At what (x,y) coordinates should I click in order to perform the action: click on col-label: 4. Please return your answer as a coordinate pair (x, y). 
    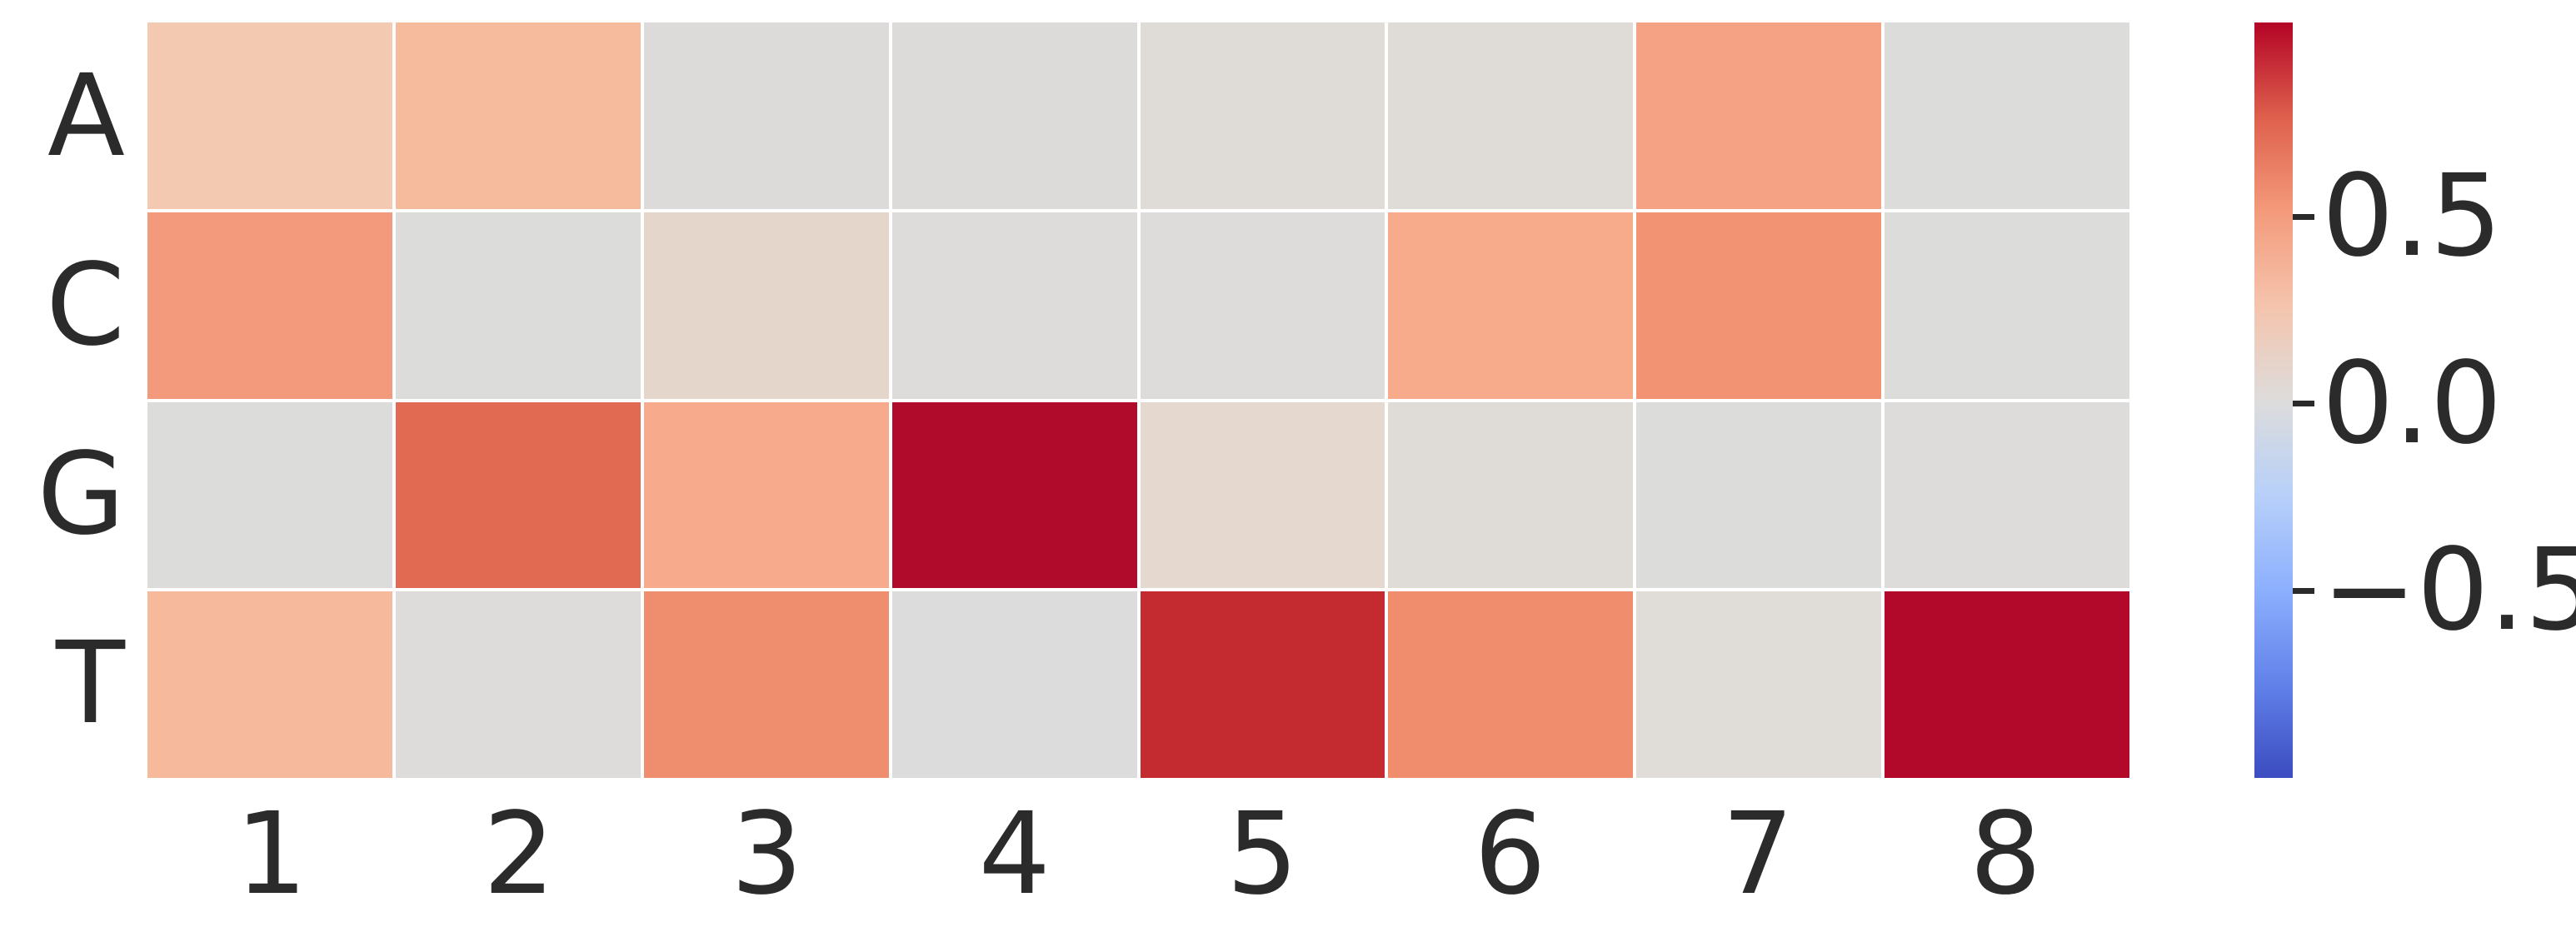
    Looking at the image, I should click on (1014, 855).